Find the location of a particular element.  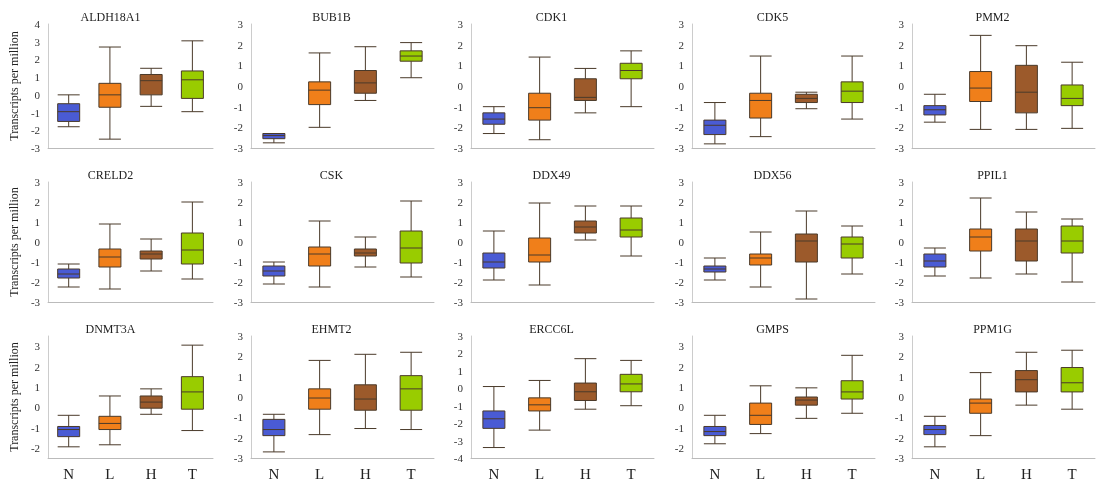

chart-title: CRELD2 is located at coordinates (110, 175).